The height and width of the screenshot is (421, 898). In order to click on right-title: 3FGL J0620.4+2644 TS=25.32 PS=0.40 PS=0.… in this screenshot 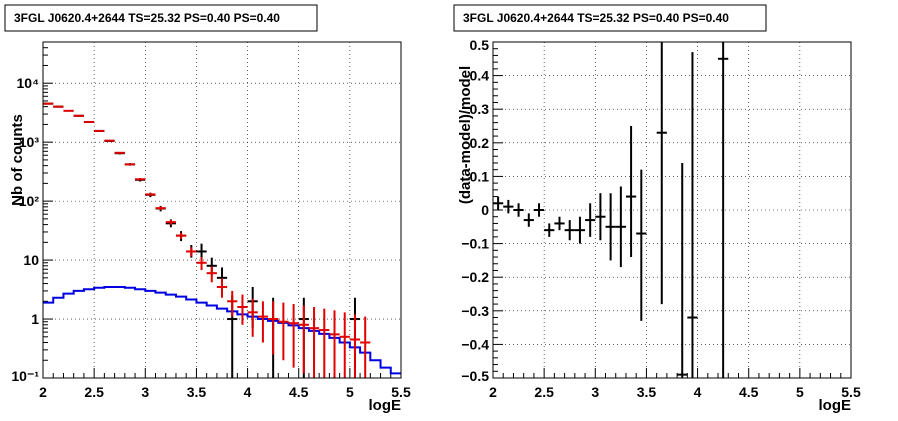, I will do `click(596, 18)`.